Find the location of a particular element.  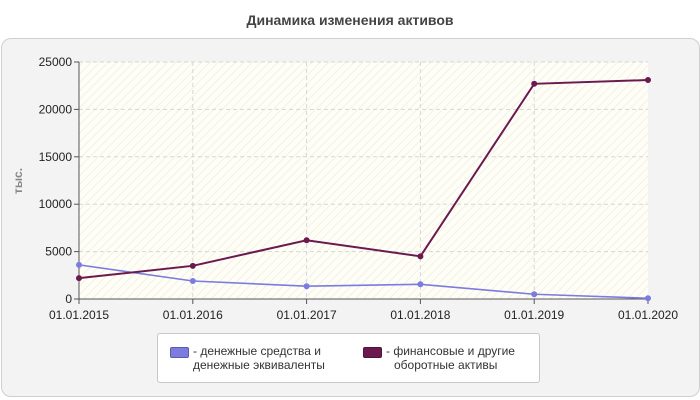

legend-swatch-financial-assets is located at coordinates (372, 352).